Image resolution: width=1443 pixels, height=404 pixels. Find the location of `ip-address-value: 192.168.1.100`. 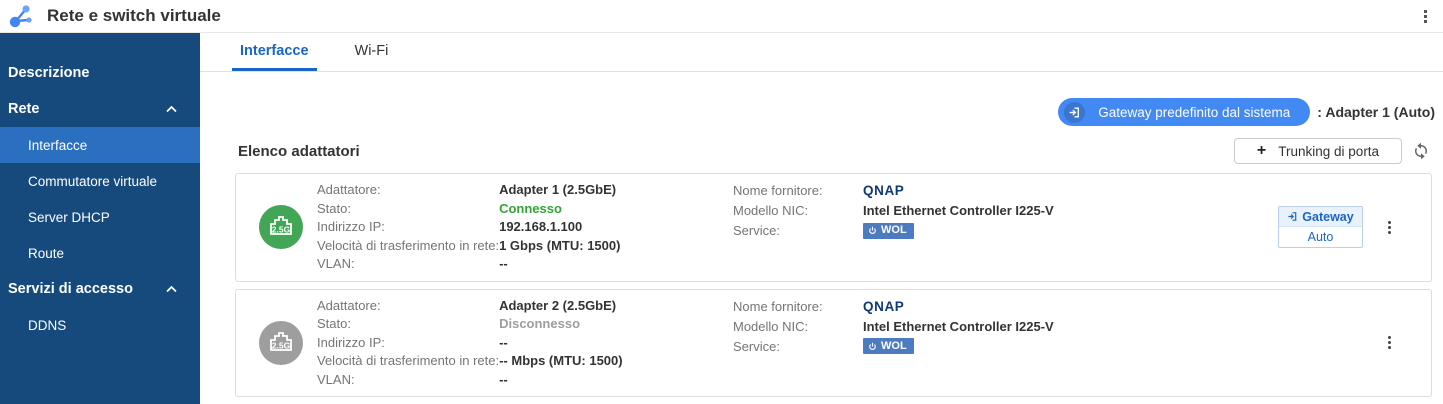

ip-address-value: 192.168.1.100 is located at coordinates (541, 226).